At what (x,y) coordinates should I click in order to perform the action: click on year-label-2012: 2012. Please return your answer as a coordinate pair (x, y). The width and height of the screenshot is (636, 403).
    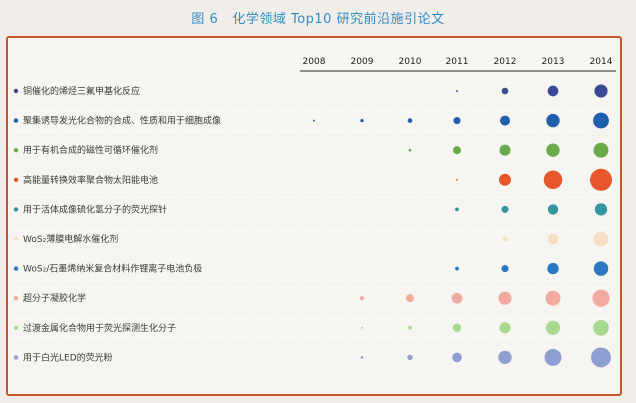
    Looking at the image, I should click on (505, 62).